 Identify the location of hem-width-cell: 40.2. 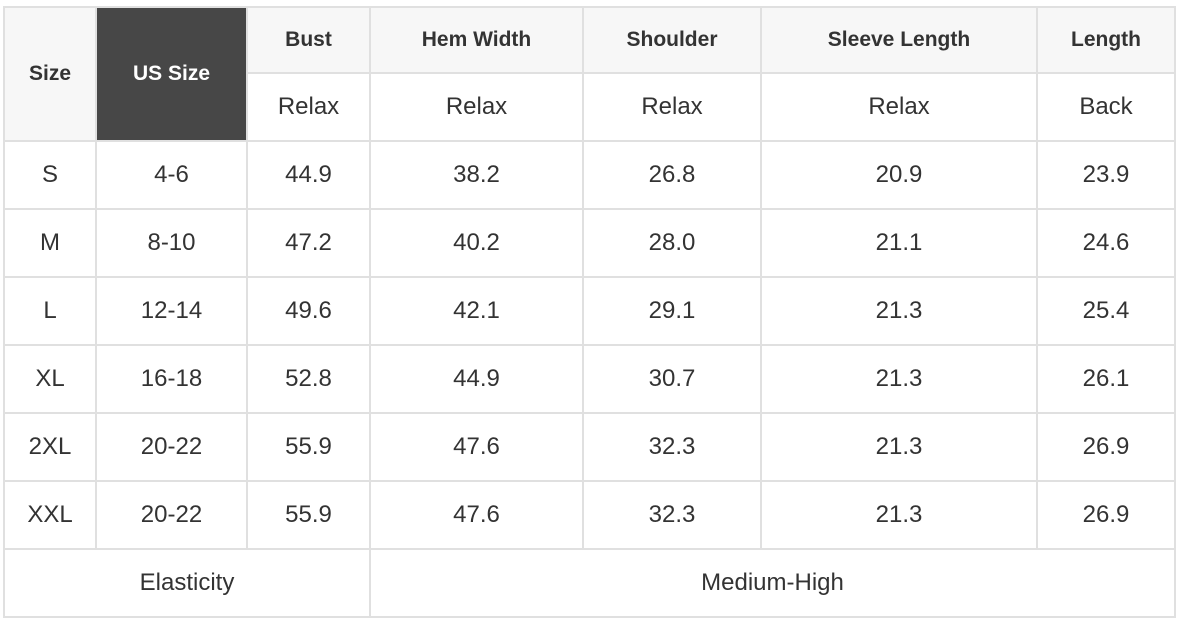
(476, 243).